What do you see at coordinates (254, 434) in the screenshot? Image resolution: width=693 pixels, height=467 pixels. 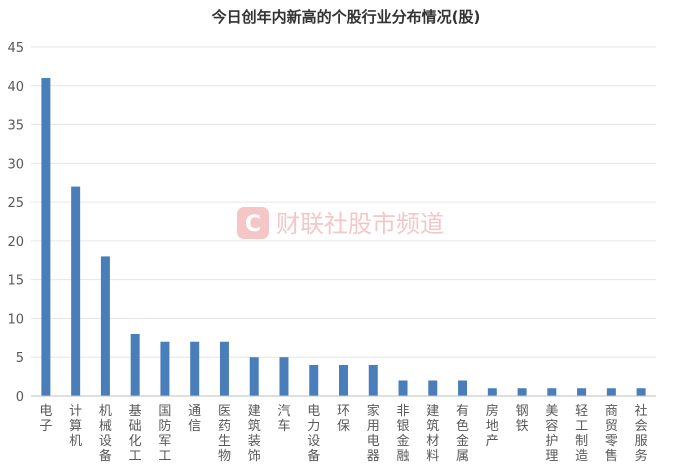 I see `x-category-label: 建筑装饰` at bounding box center [254, 434].